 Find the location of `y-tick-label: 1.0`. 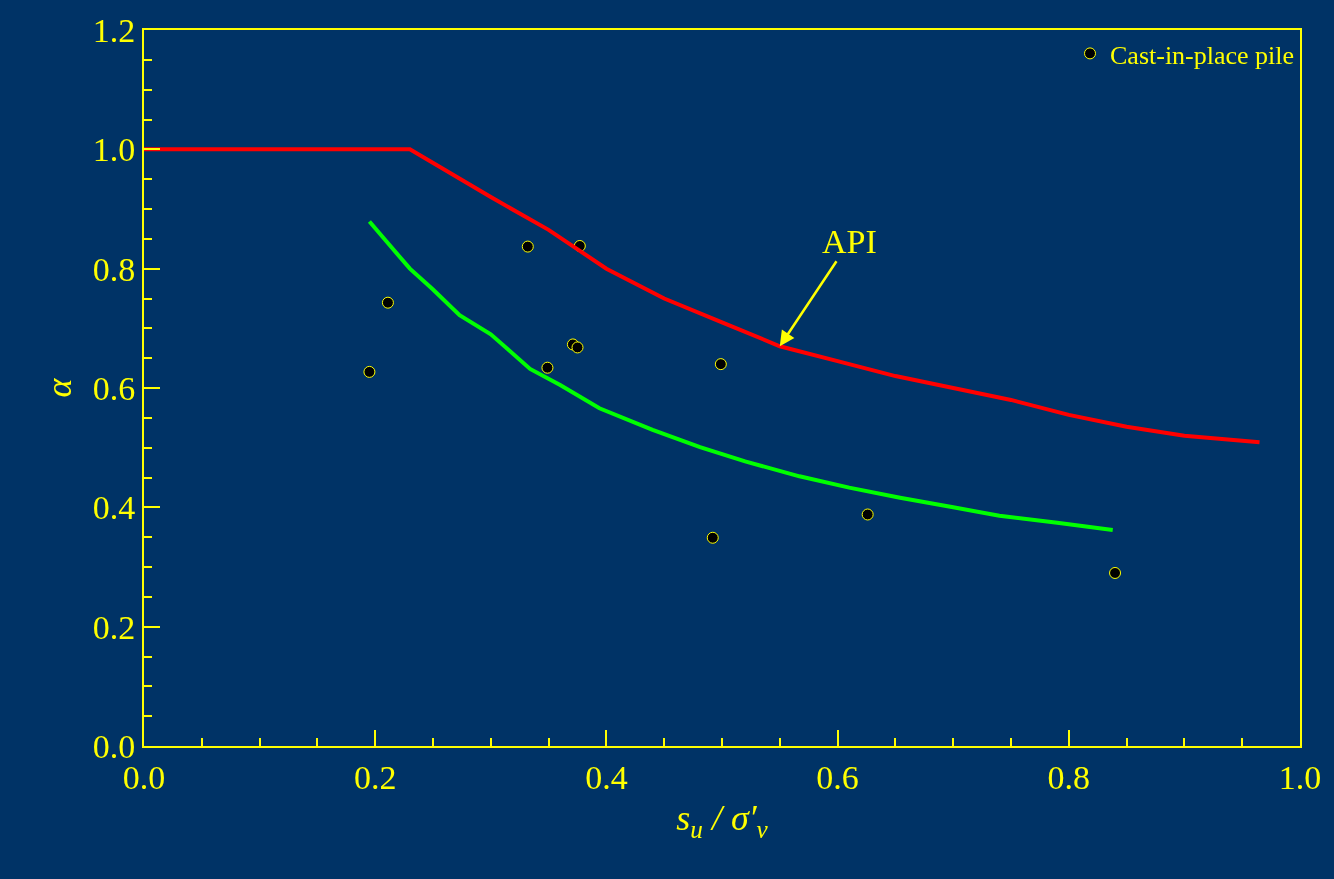

y-tick-label: 1.0 is located at coordinates (114, 150).